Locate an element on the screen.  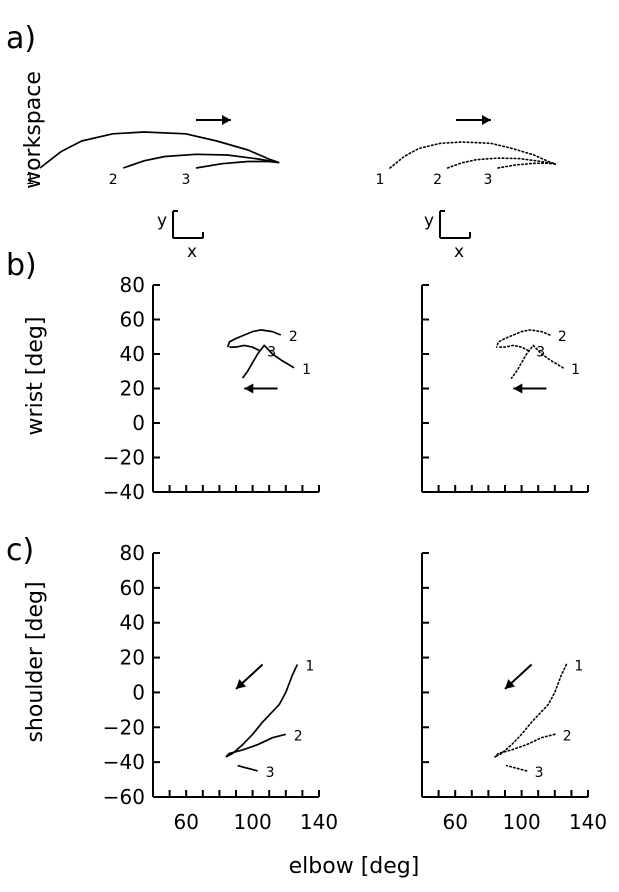
shoulder-left-xtick-label: 140 is located at coordinates (319, 822).